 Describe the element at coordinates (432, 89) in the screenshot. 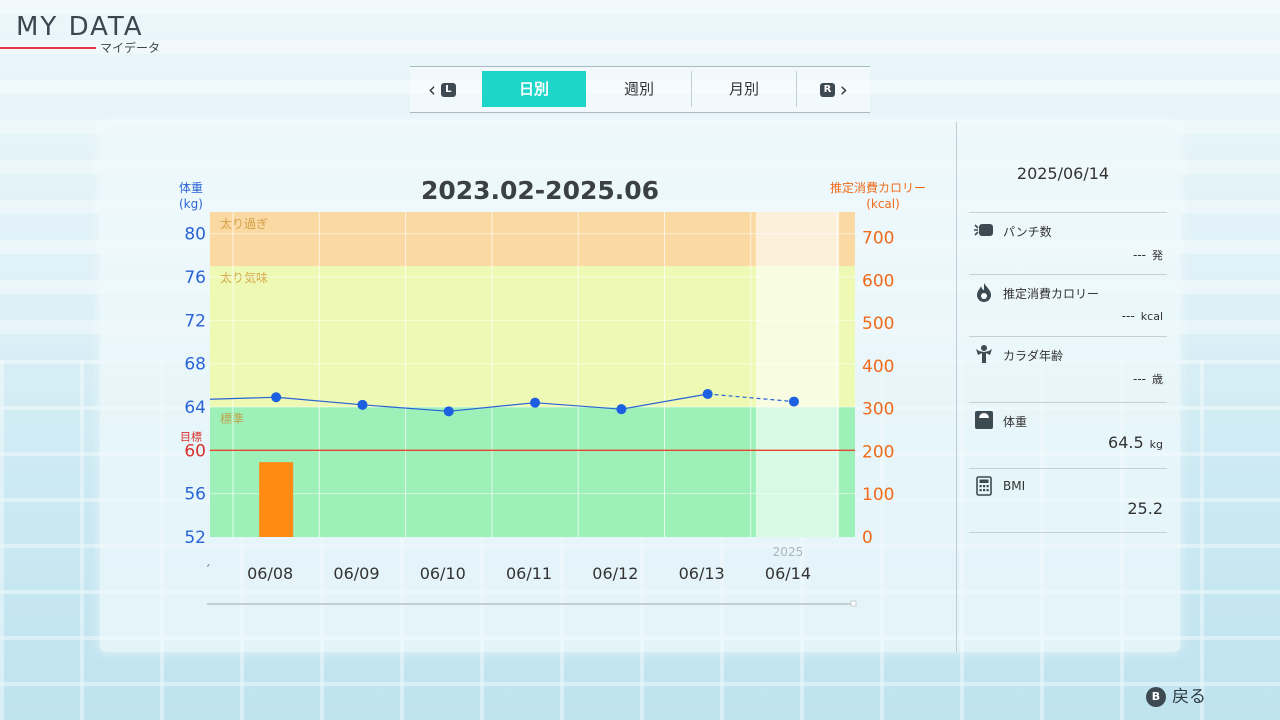

I see `chevron-left-icon: ‹` at that location.